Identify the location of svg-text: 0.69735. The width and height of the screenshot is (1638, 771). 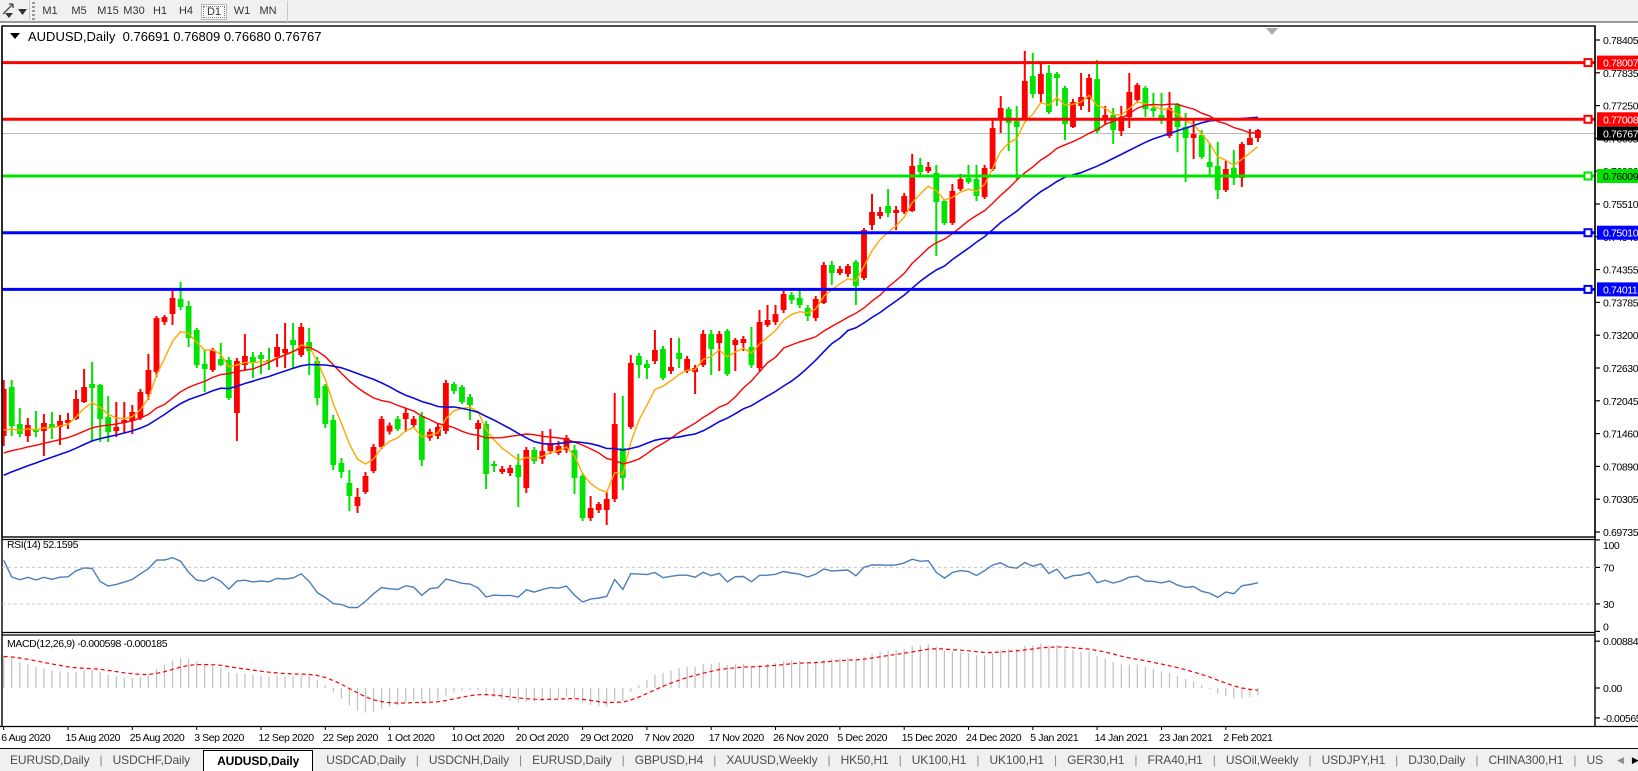
(1620, 533).